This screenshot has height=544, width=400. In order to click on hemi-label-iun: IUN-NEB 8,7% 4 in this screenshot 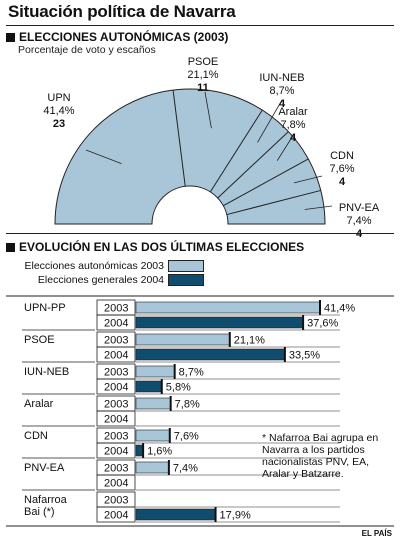, I will do `click(282, 91)`.